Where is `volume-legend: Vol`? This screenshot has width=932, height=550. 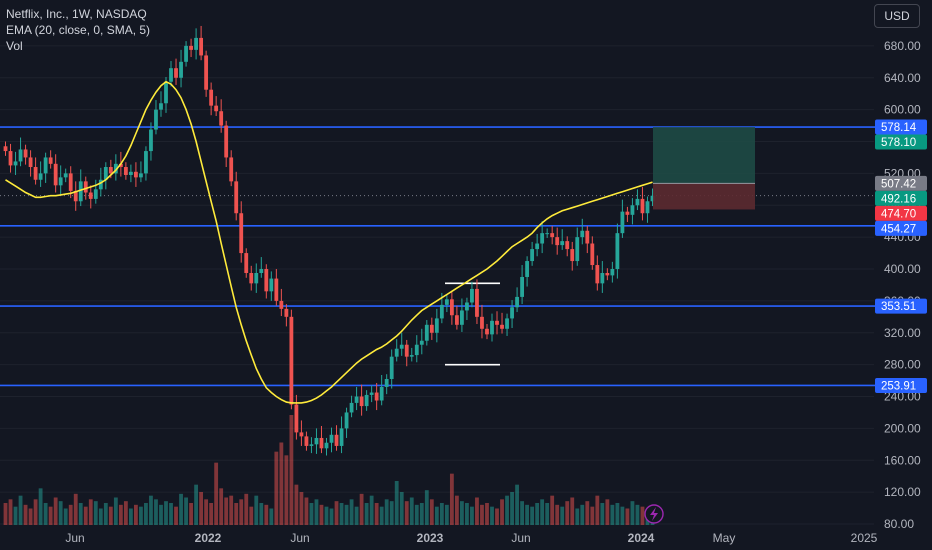 volume-legend: Vol is located at coordinates (14, 46).